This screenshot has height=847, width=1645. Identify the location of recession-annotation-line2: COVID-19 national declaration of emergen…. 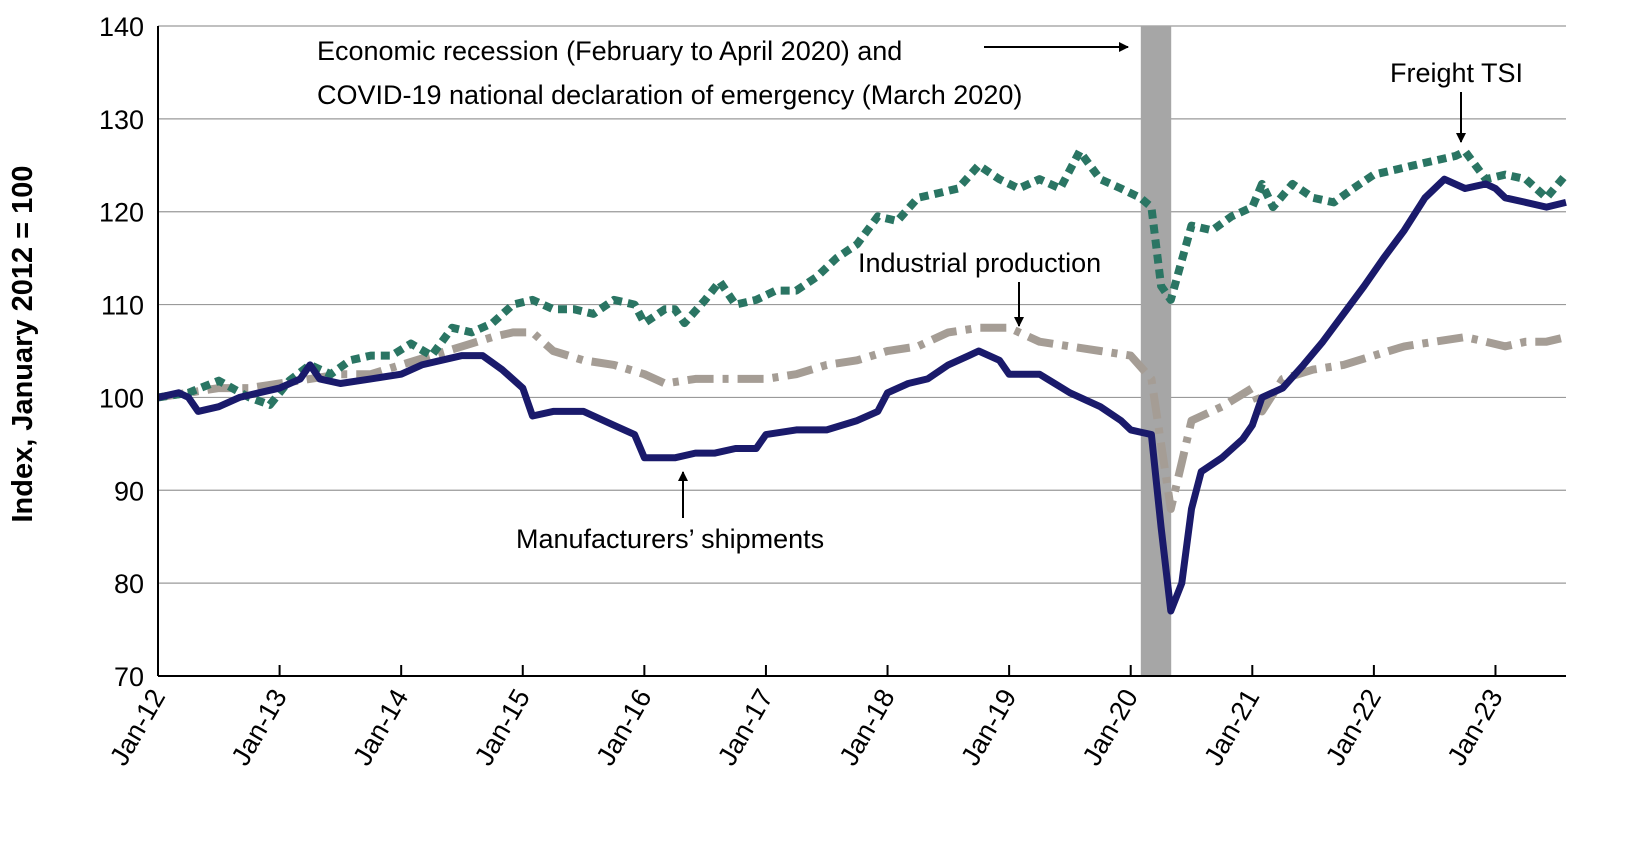
(669, 95).